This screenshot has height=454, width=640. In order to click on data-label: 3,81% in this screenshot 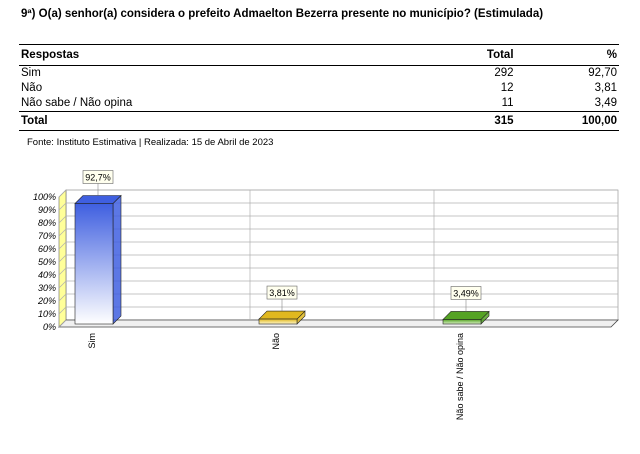, I will do `click(282, 293)`.